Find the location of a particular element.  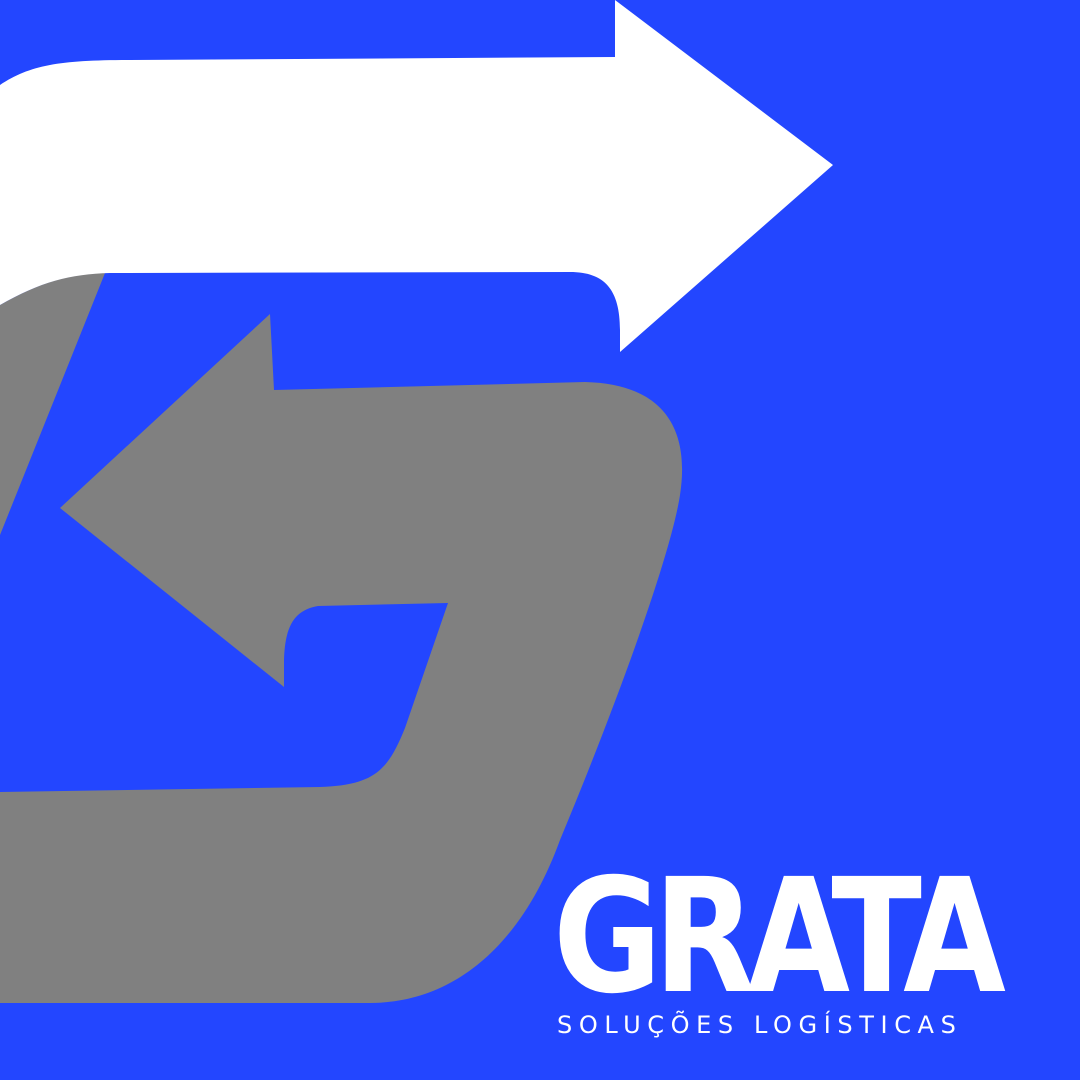

brand-name: GRATA is located at coordinates (779, 937).